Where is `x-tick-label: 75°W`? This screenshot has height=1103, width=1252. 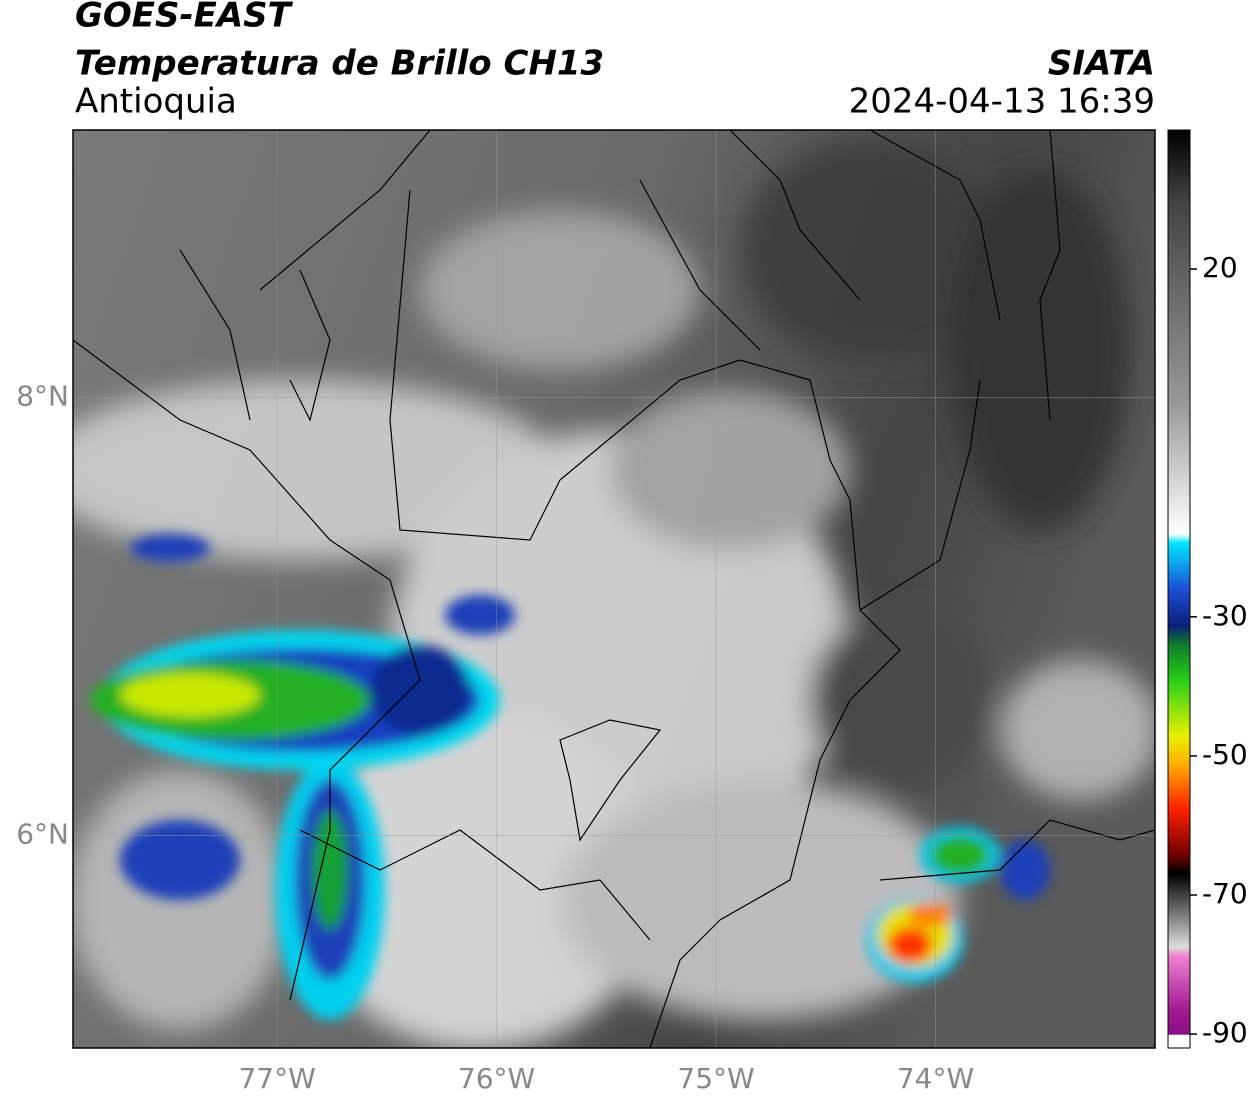
x-tick-label: 75°W is located at coordinates (715, 1078).